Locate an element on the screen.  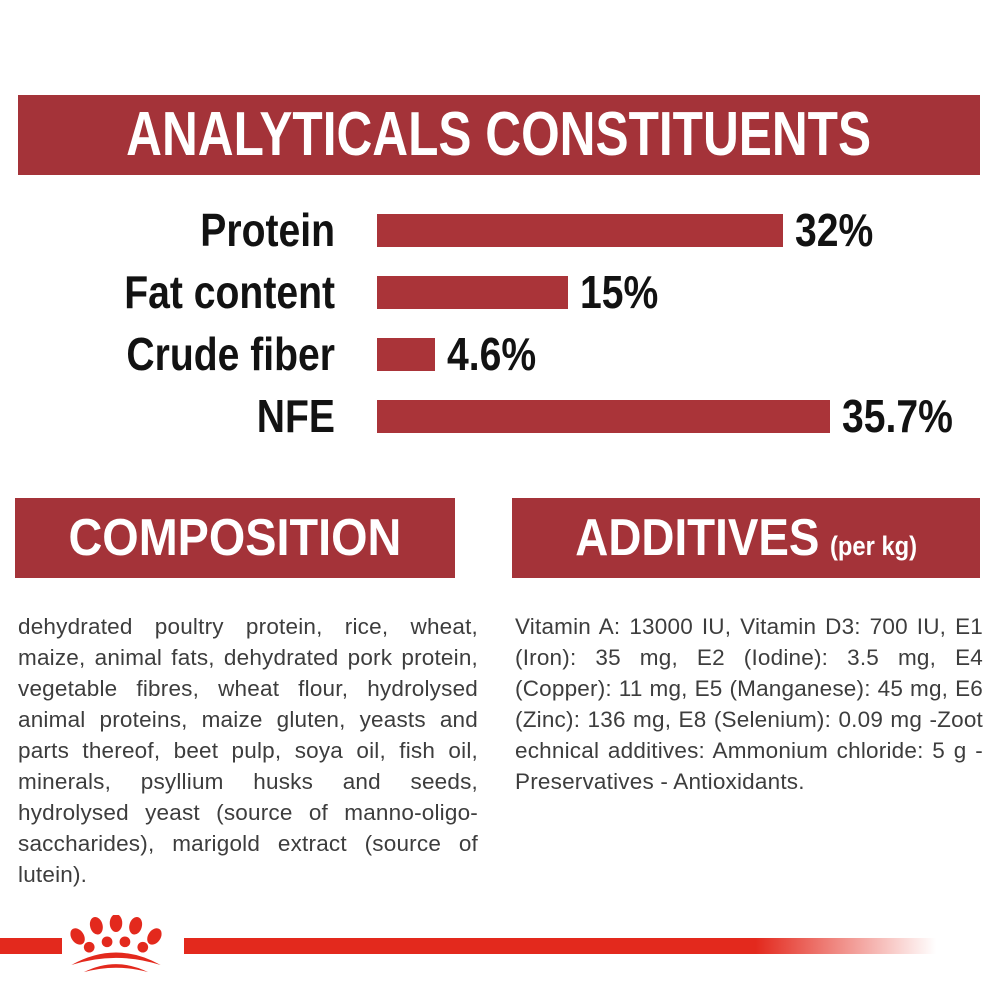
fat-content-bar is located at coordinates (472, 292).